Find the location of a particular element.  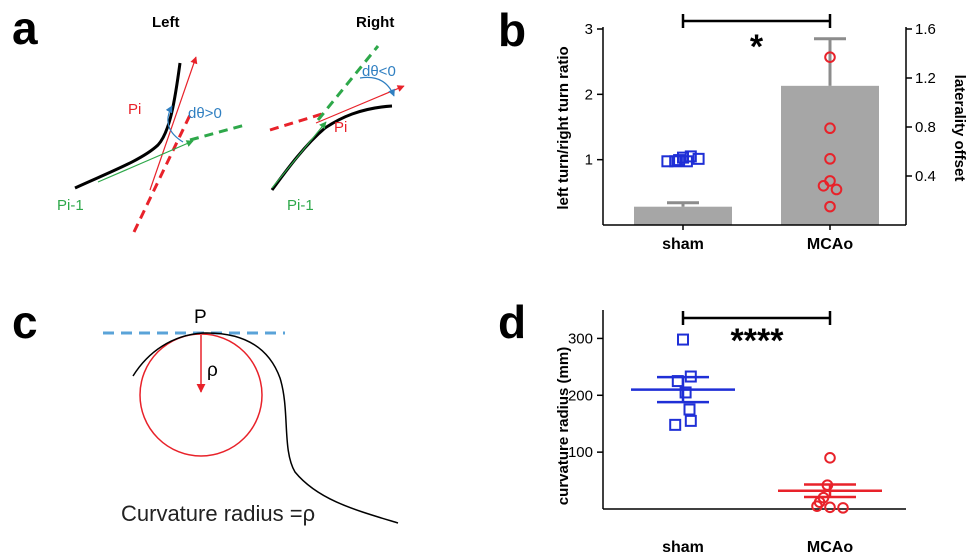

panel-b-y-tick-label: 2 is located at coordinates (589, 94).